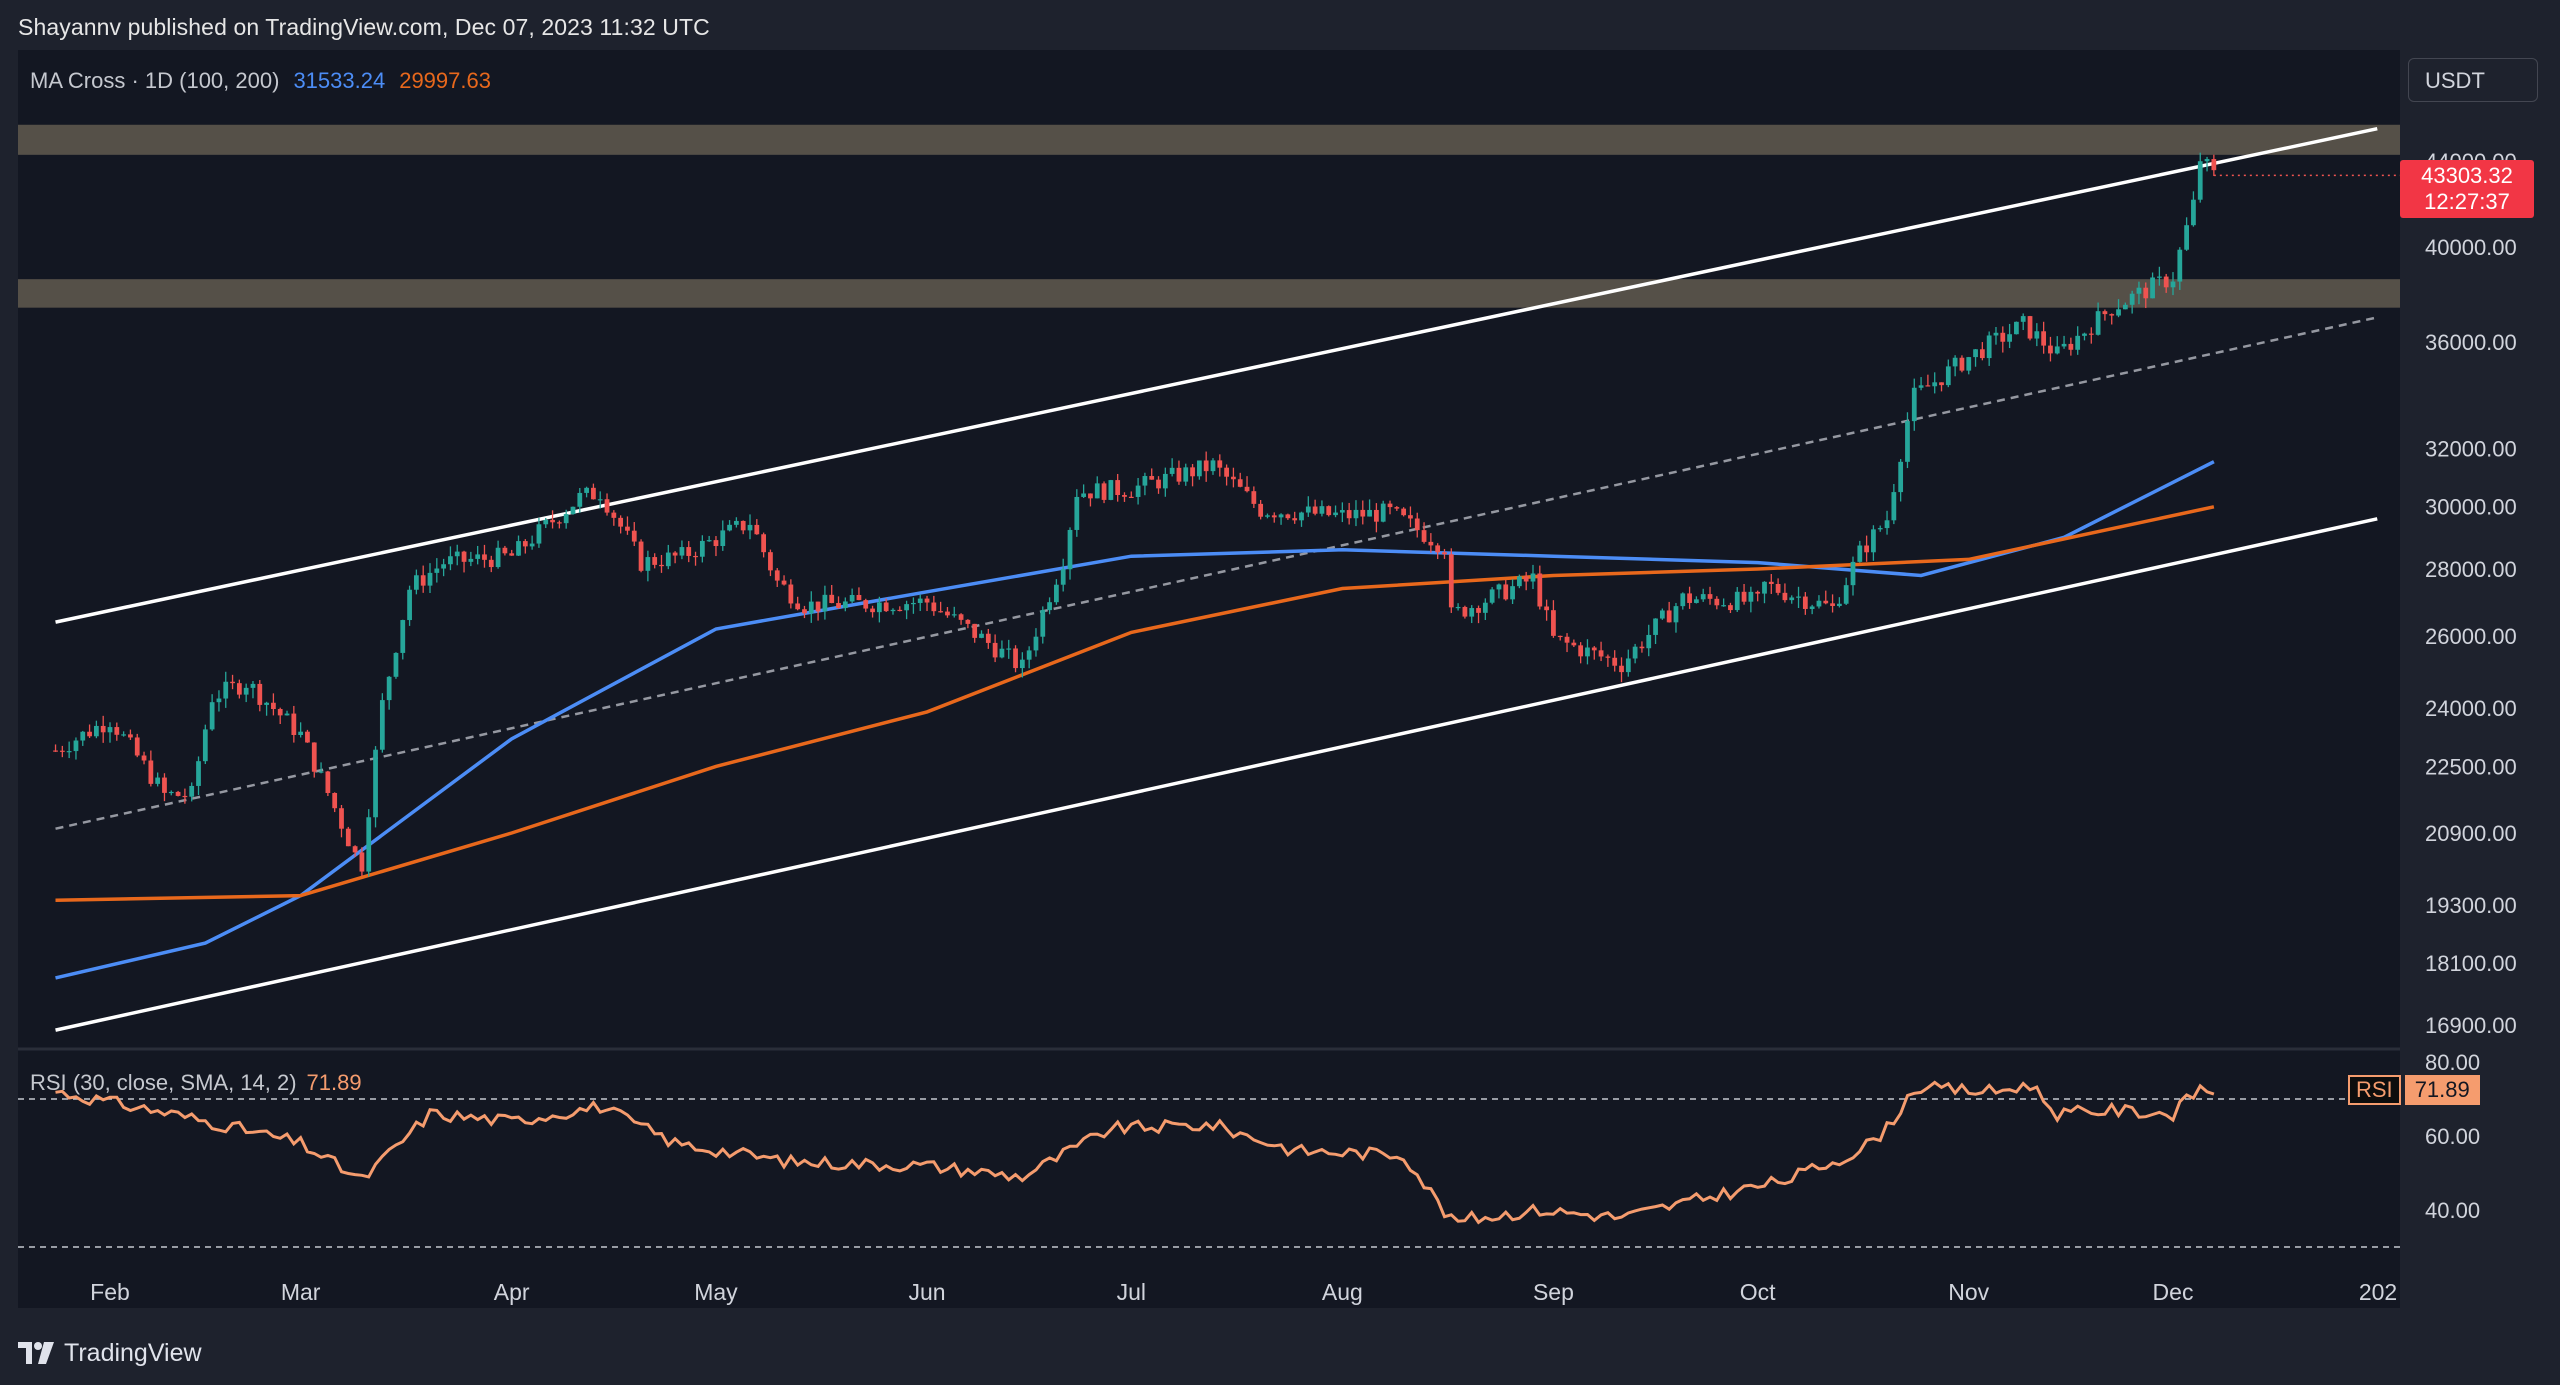 The height and width of the screenshot is (1385, 2560). Describe the element at coordinates (1131, 1292) in the screenshot. I see `time-axis-tick: Jul` at that location.